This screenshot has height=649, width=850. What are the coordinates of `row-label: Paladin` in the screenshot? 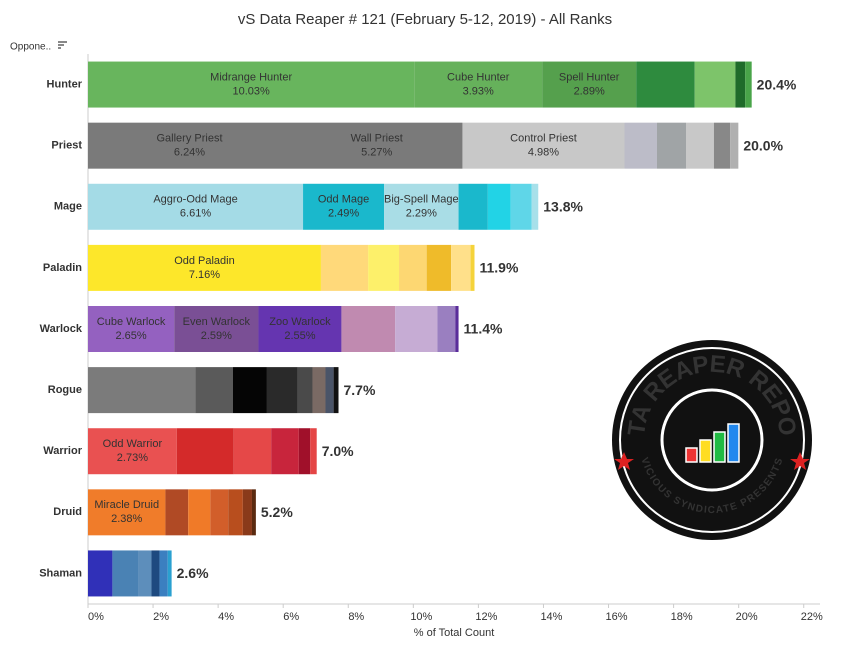 It's located at (62, 268).